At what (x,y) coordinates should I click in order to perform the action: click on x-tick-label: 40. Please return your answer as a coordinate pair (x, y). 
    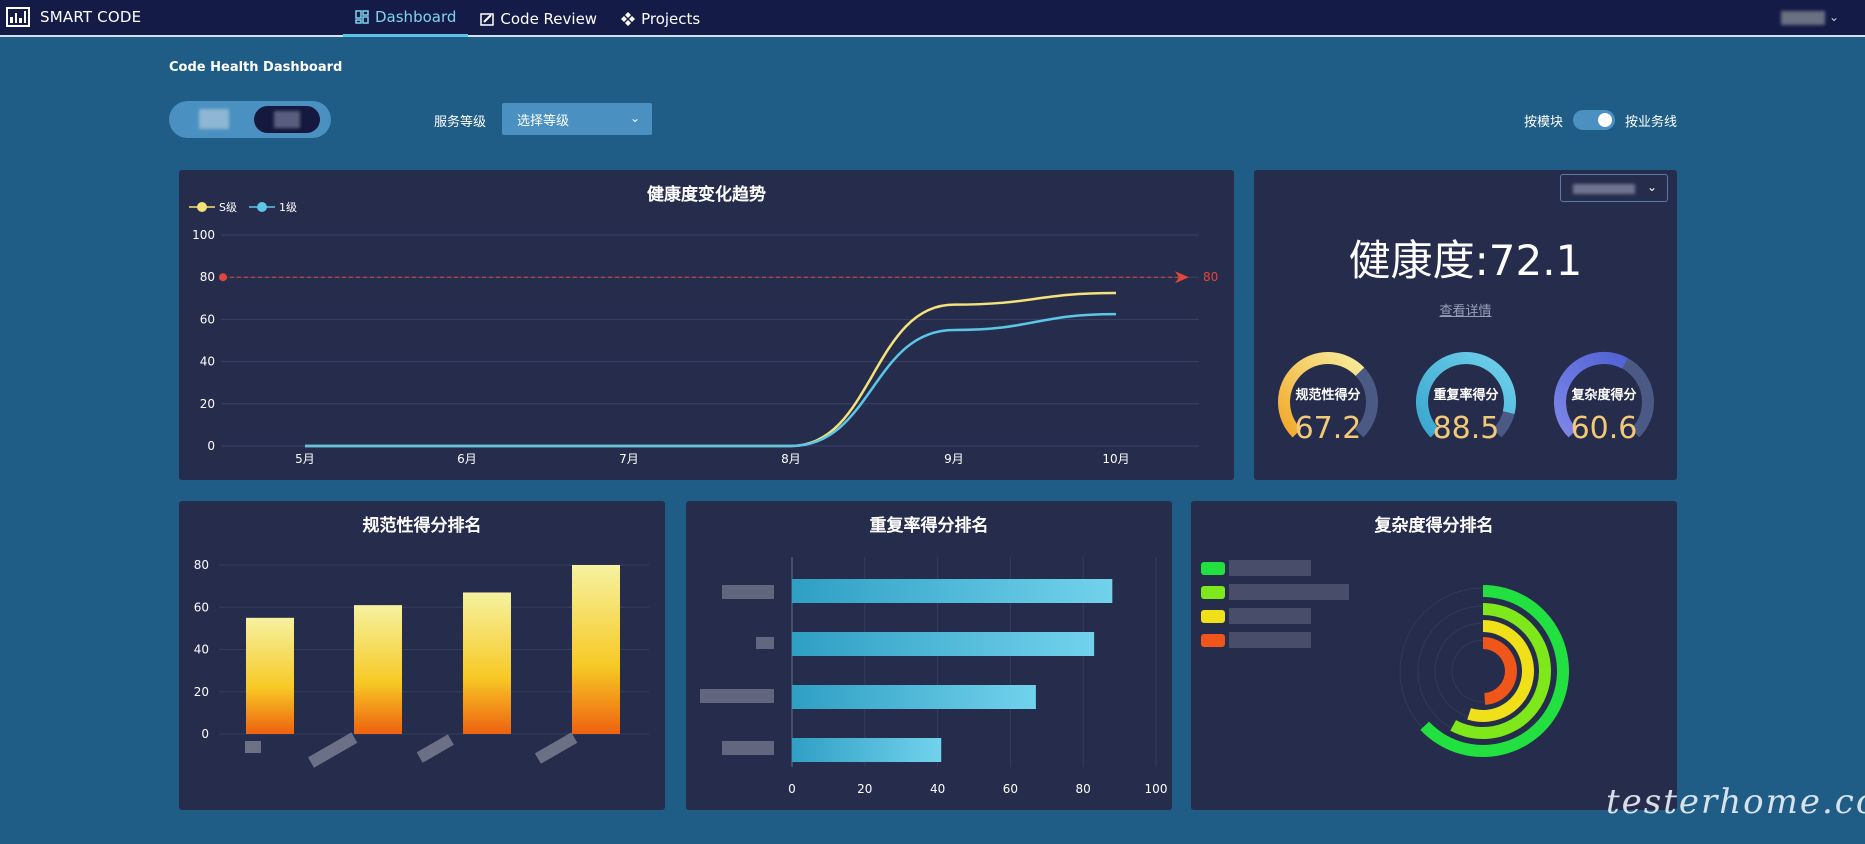
    Looking at the image, I should click on (937, 789).